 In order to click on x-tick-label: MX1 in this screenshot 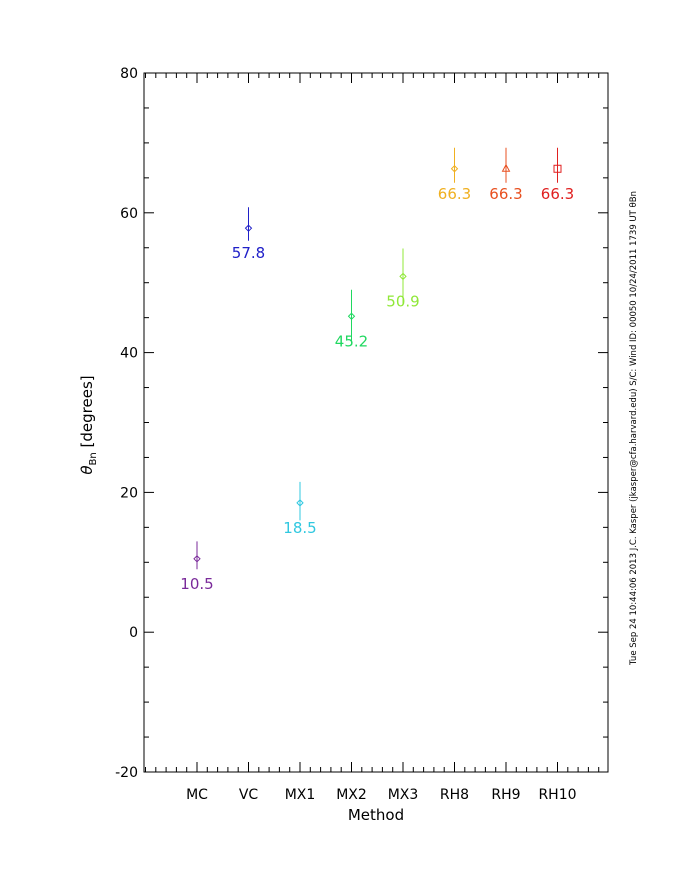, I will do `click(300, 795)`.